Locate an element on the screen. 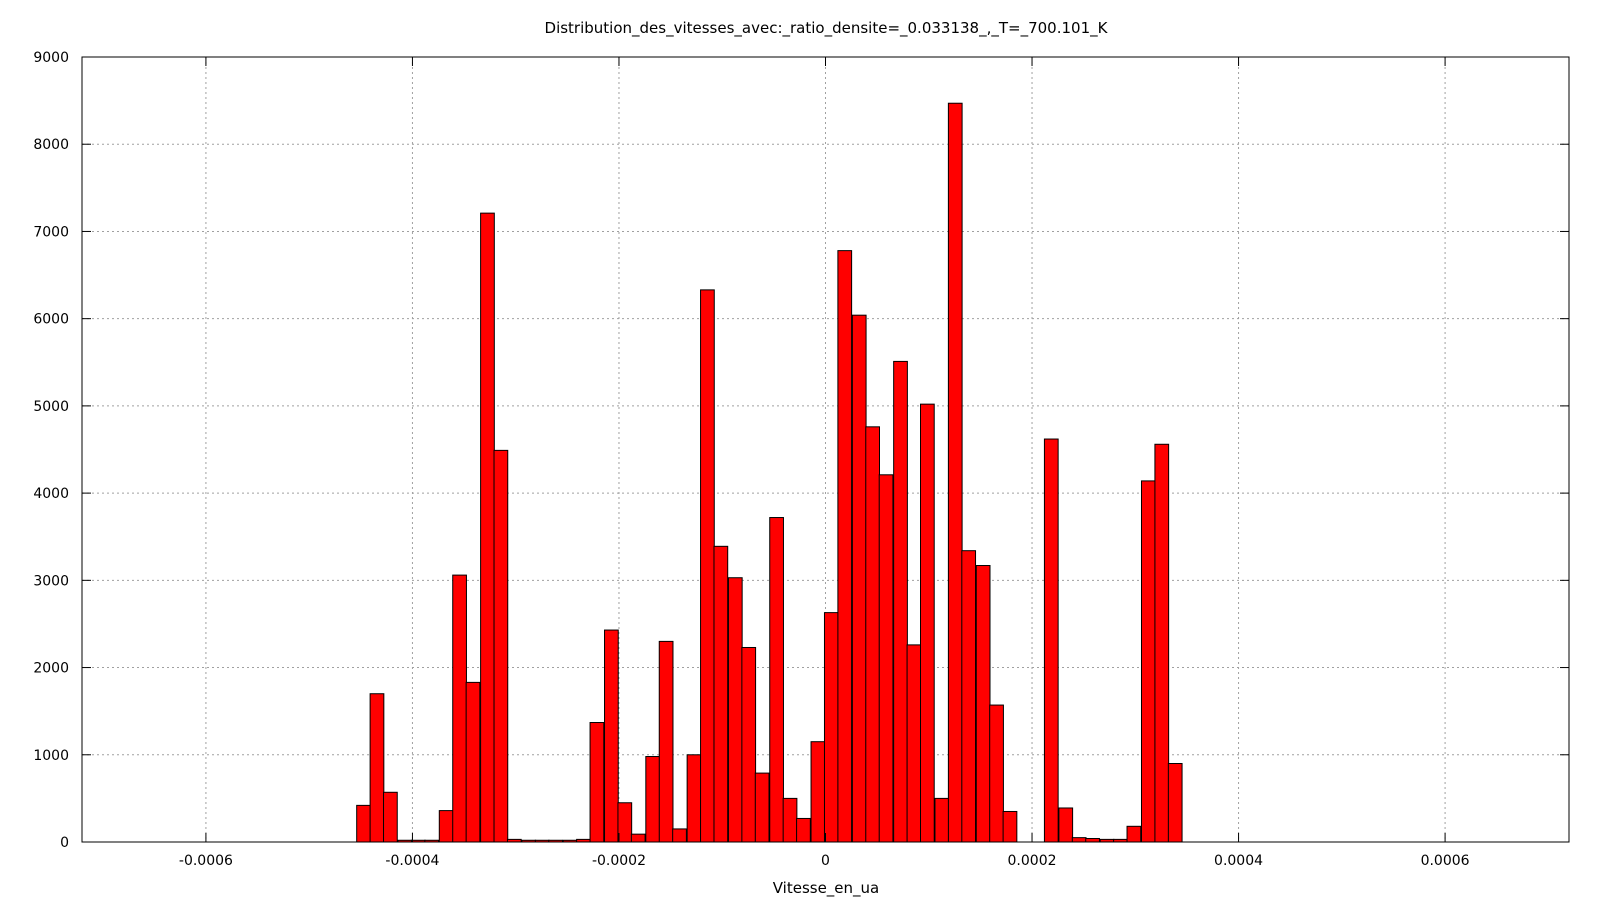 This screenshot has height=900, width=1600. y-tick-labels: 0 1000 2000 3000 4000 5000 6000 7000 8000 9000 is located at coordinates (51, 450).